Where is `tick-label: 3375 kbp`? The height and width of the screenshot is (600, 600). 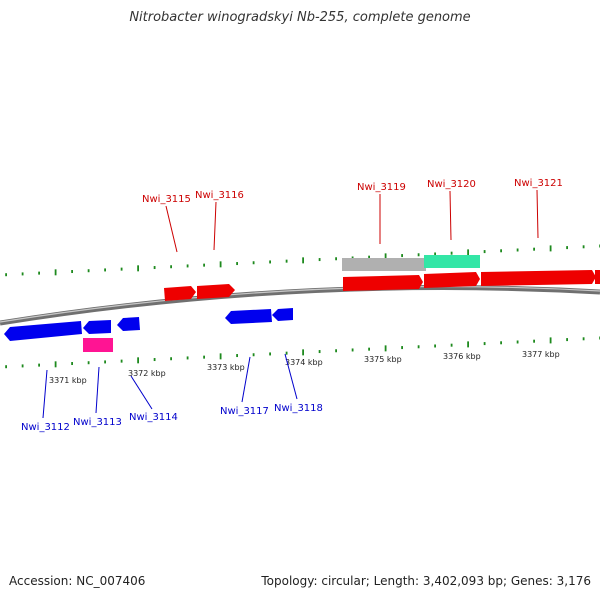 tick-label: 3375 kbp is located at coordinates (383, 359).